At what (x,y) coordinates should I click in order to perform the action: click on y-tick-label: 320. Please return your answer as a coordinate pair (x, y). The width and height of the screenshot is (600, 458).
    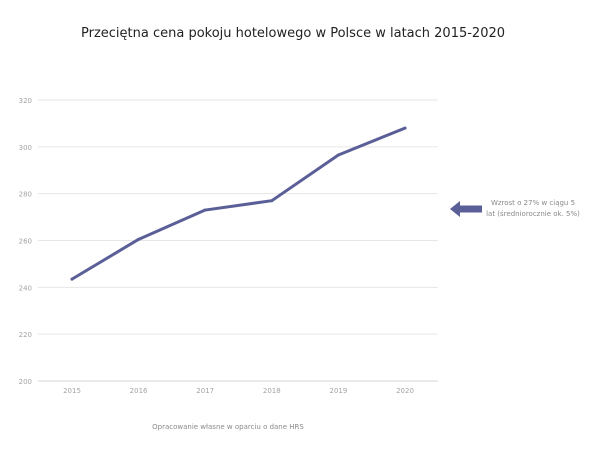
    Looking at the image, I should click on (25, 101).